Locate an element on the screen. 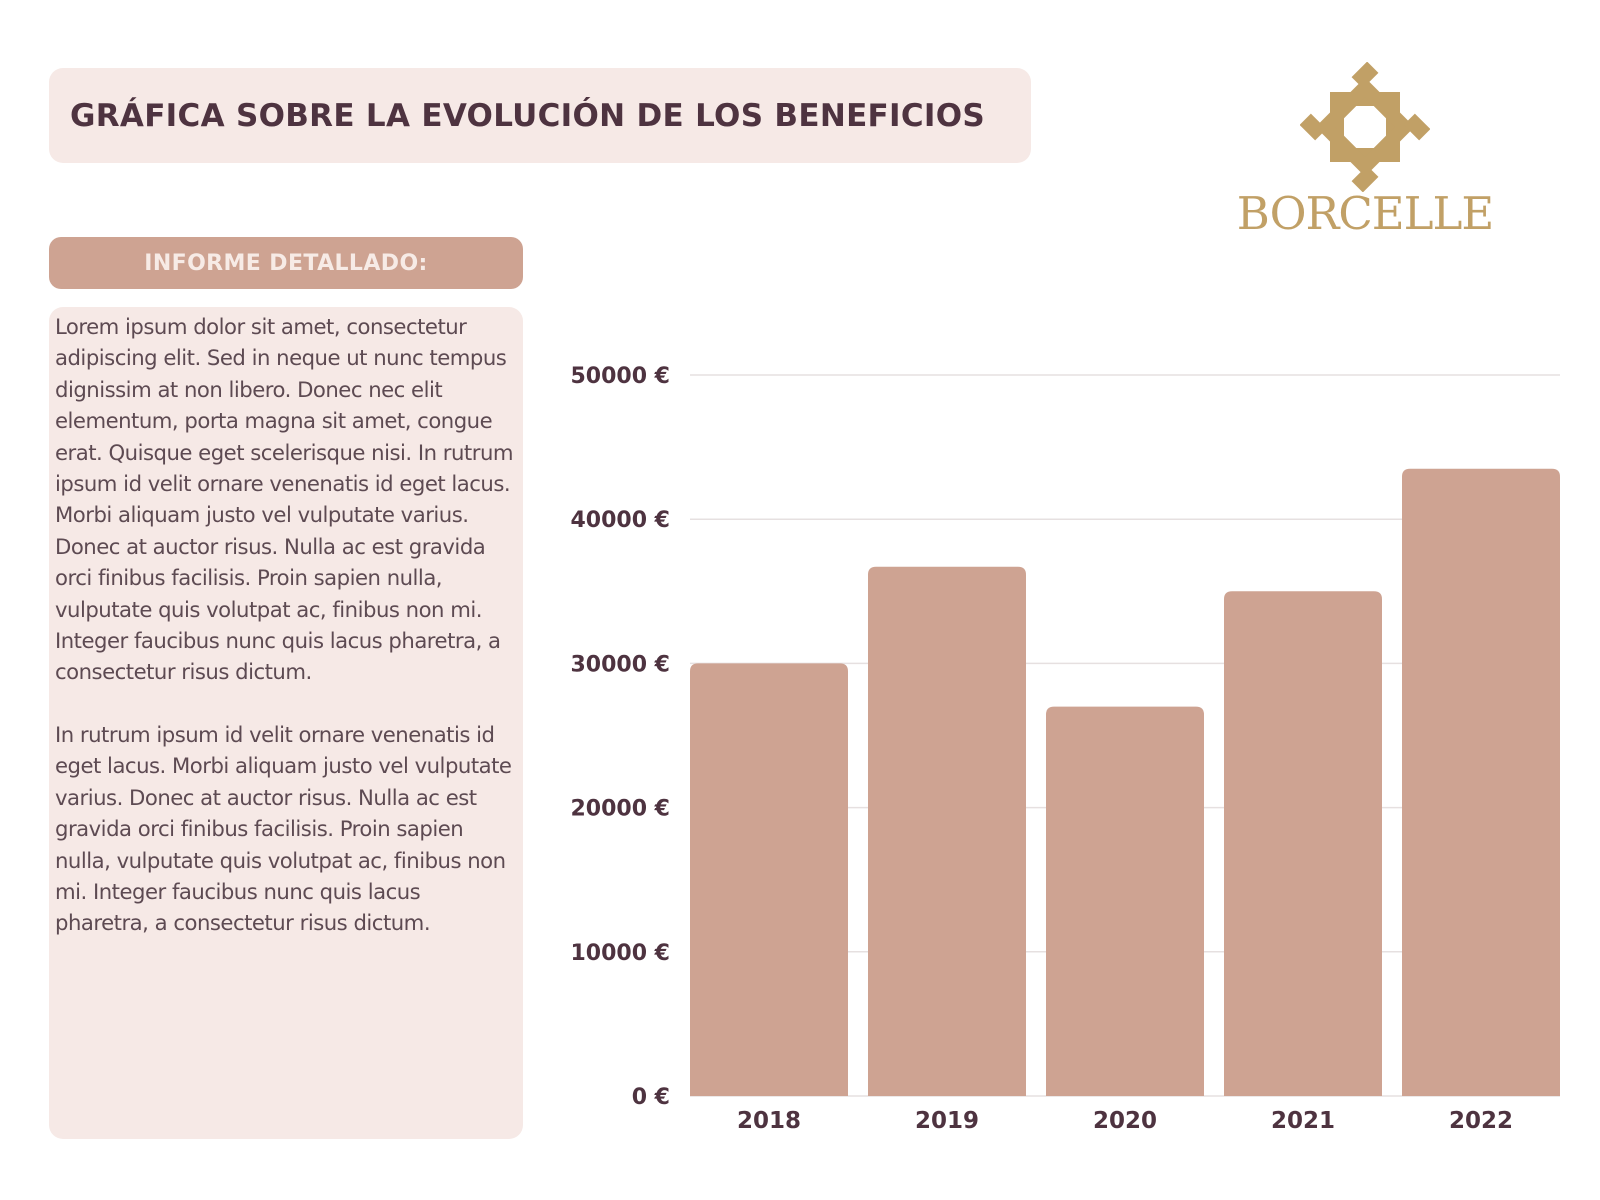 The width and height of the screenshot is (1600, 1200). x-tick-label: 2020 is located at coordinates (1125, 1121).